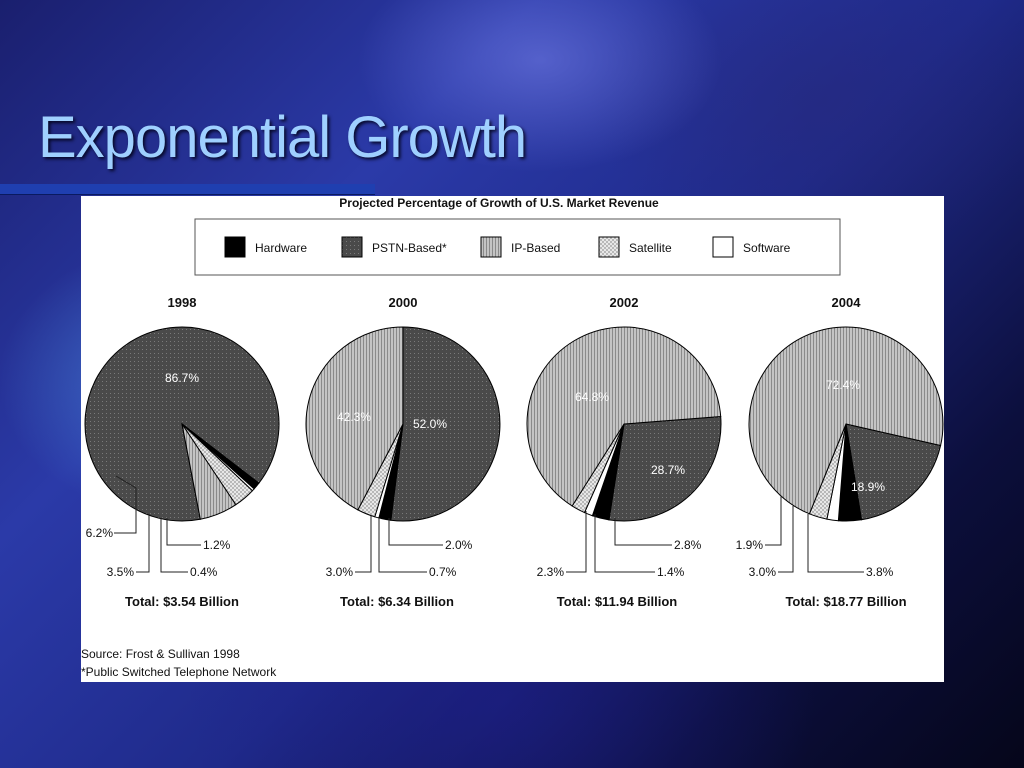 This screenshot has width=1024, height=768. What do you see at coordinates (551, 572) in the screenshot?
I see `pie-2002-label-satellite: 2.3%` at bounding box center [551, 572].